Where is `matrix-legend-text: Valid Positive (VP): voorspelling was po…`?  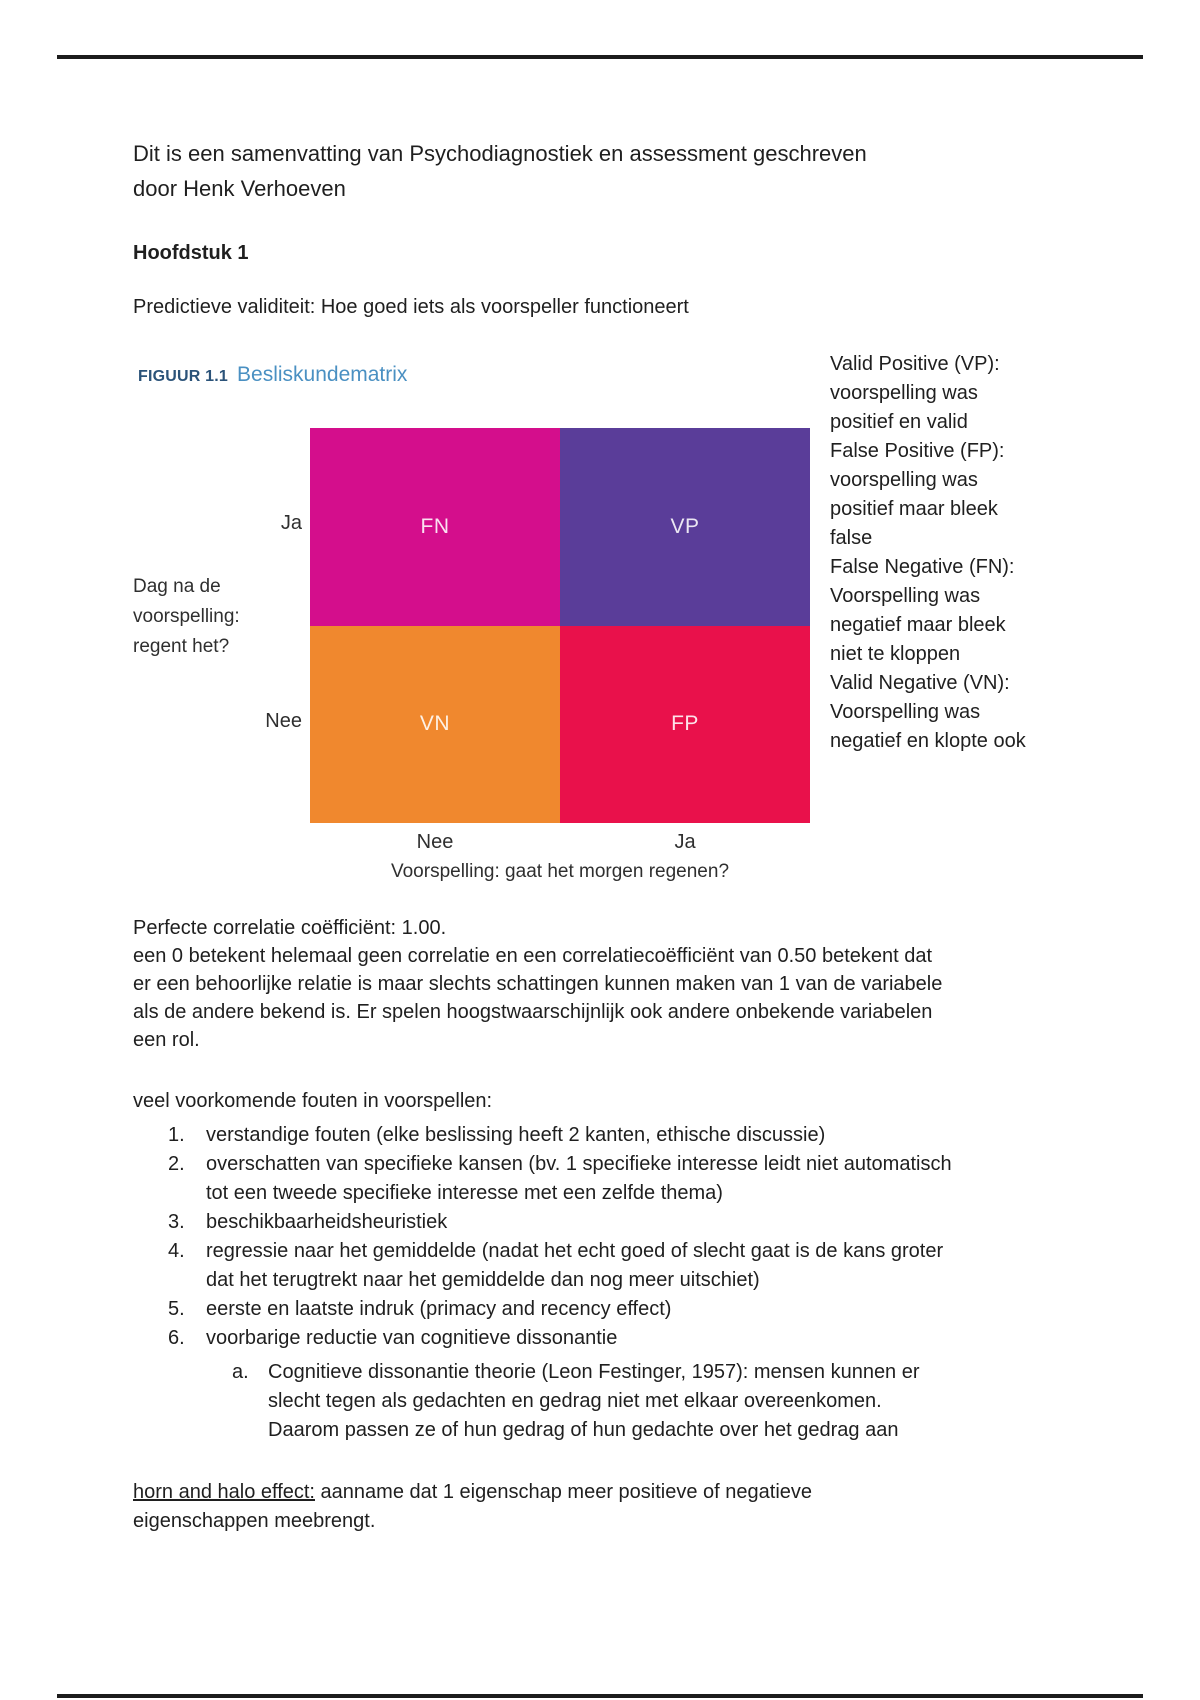
matrix-legend-text: Valid Positive (VP): voorspelling was po… is located at coordinates (928, 552).